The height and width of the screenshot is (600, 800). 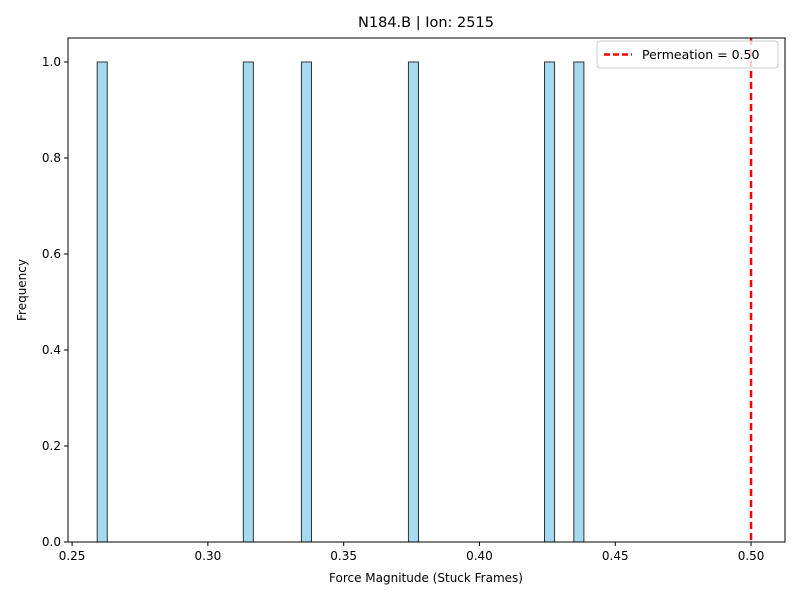 I want to click on y-tick-label: 0.4, so click(x=51, y=350).